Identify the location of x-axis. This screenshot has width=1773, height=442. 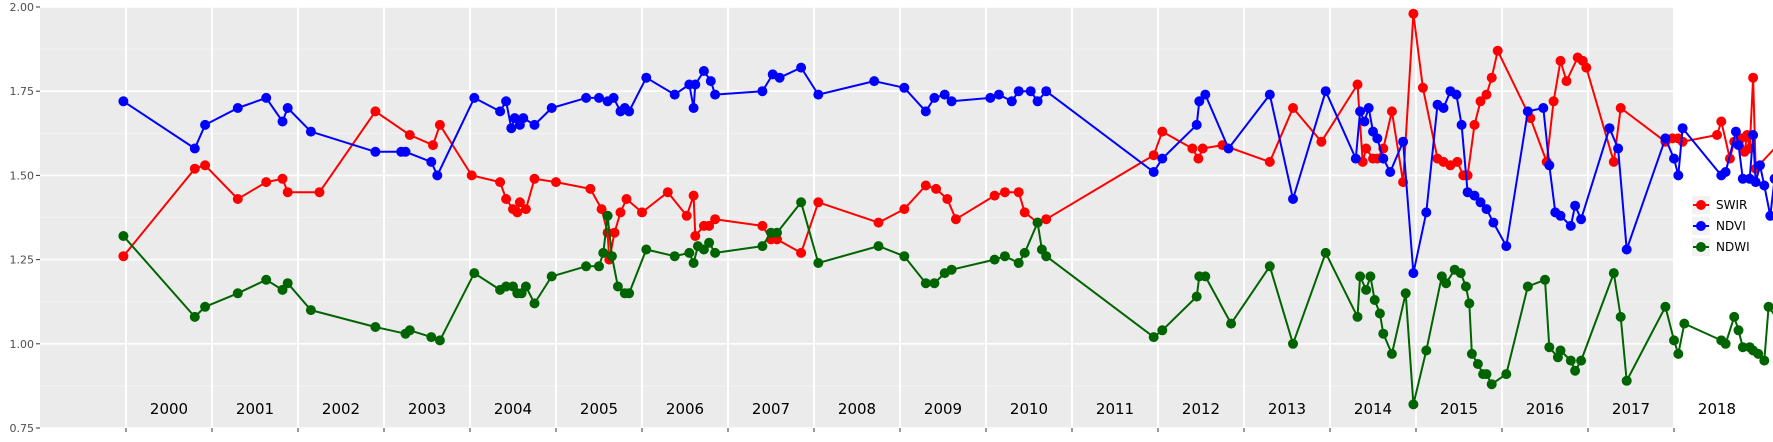
(900, 430).